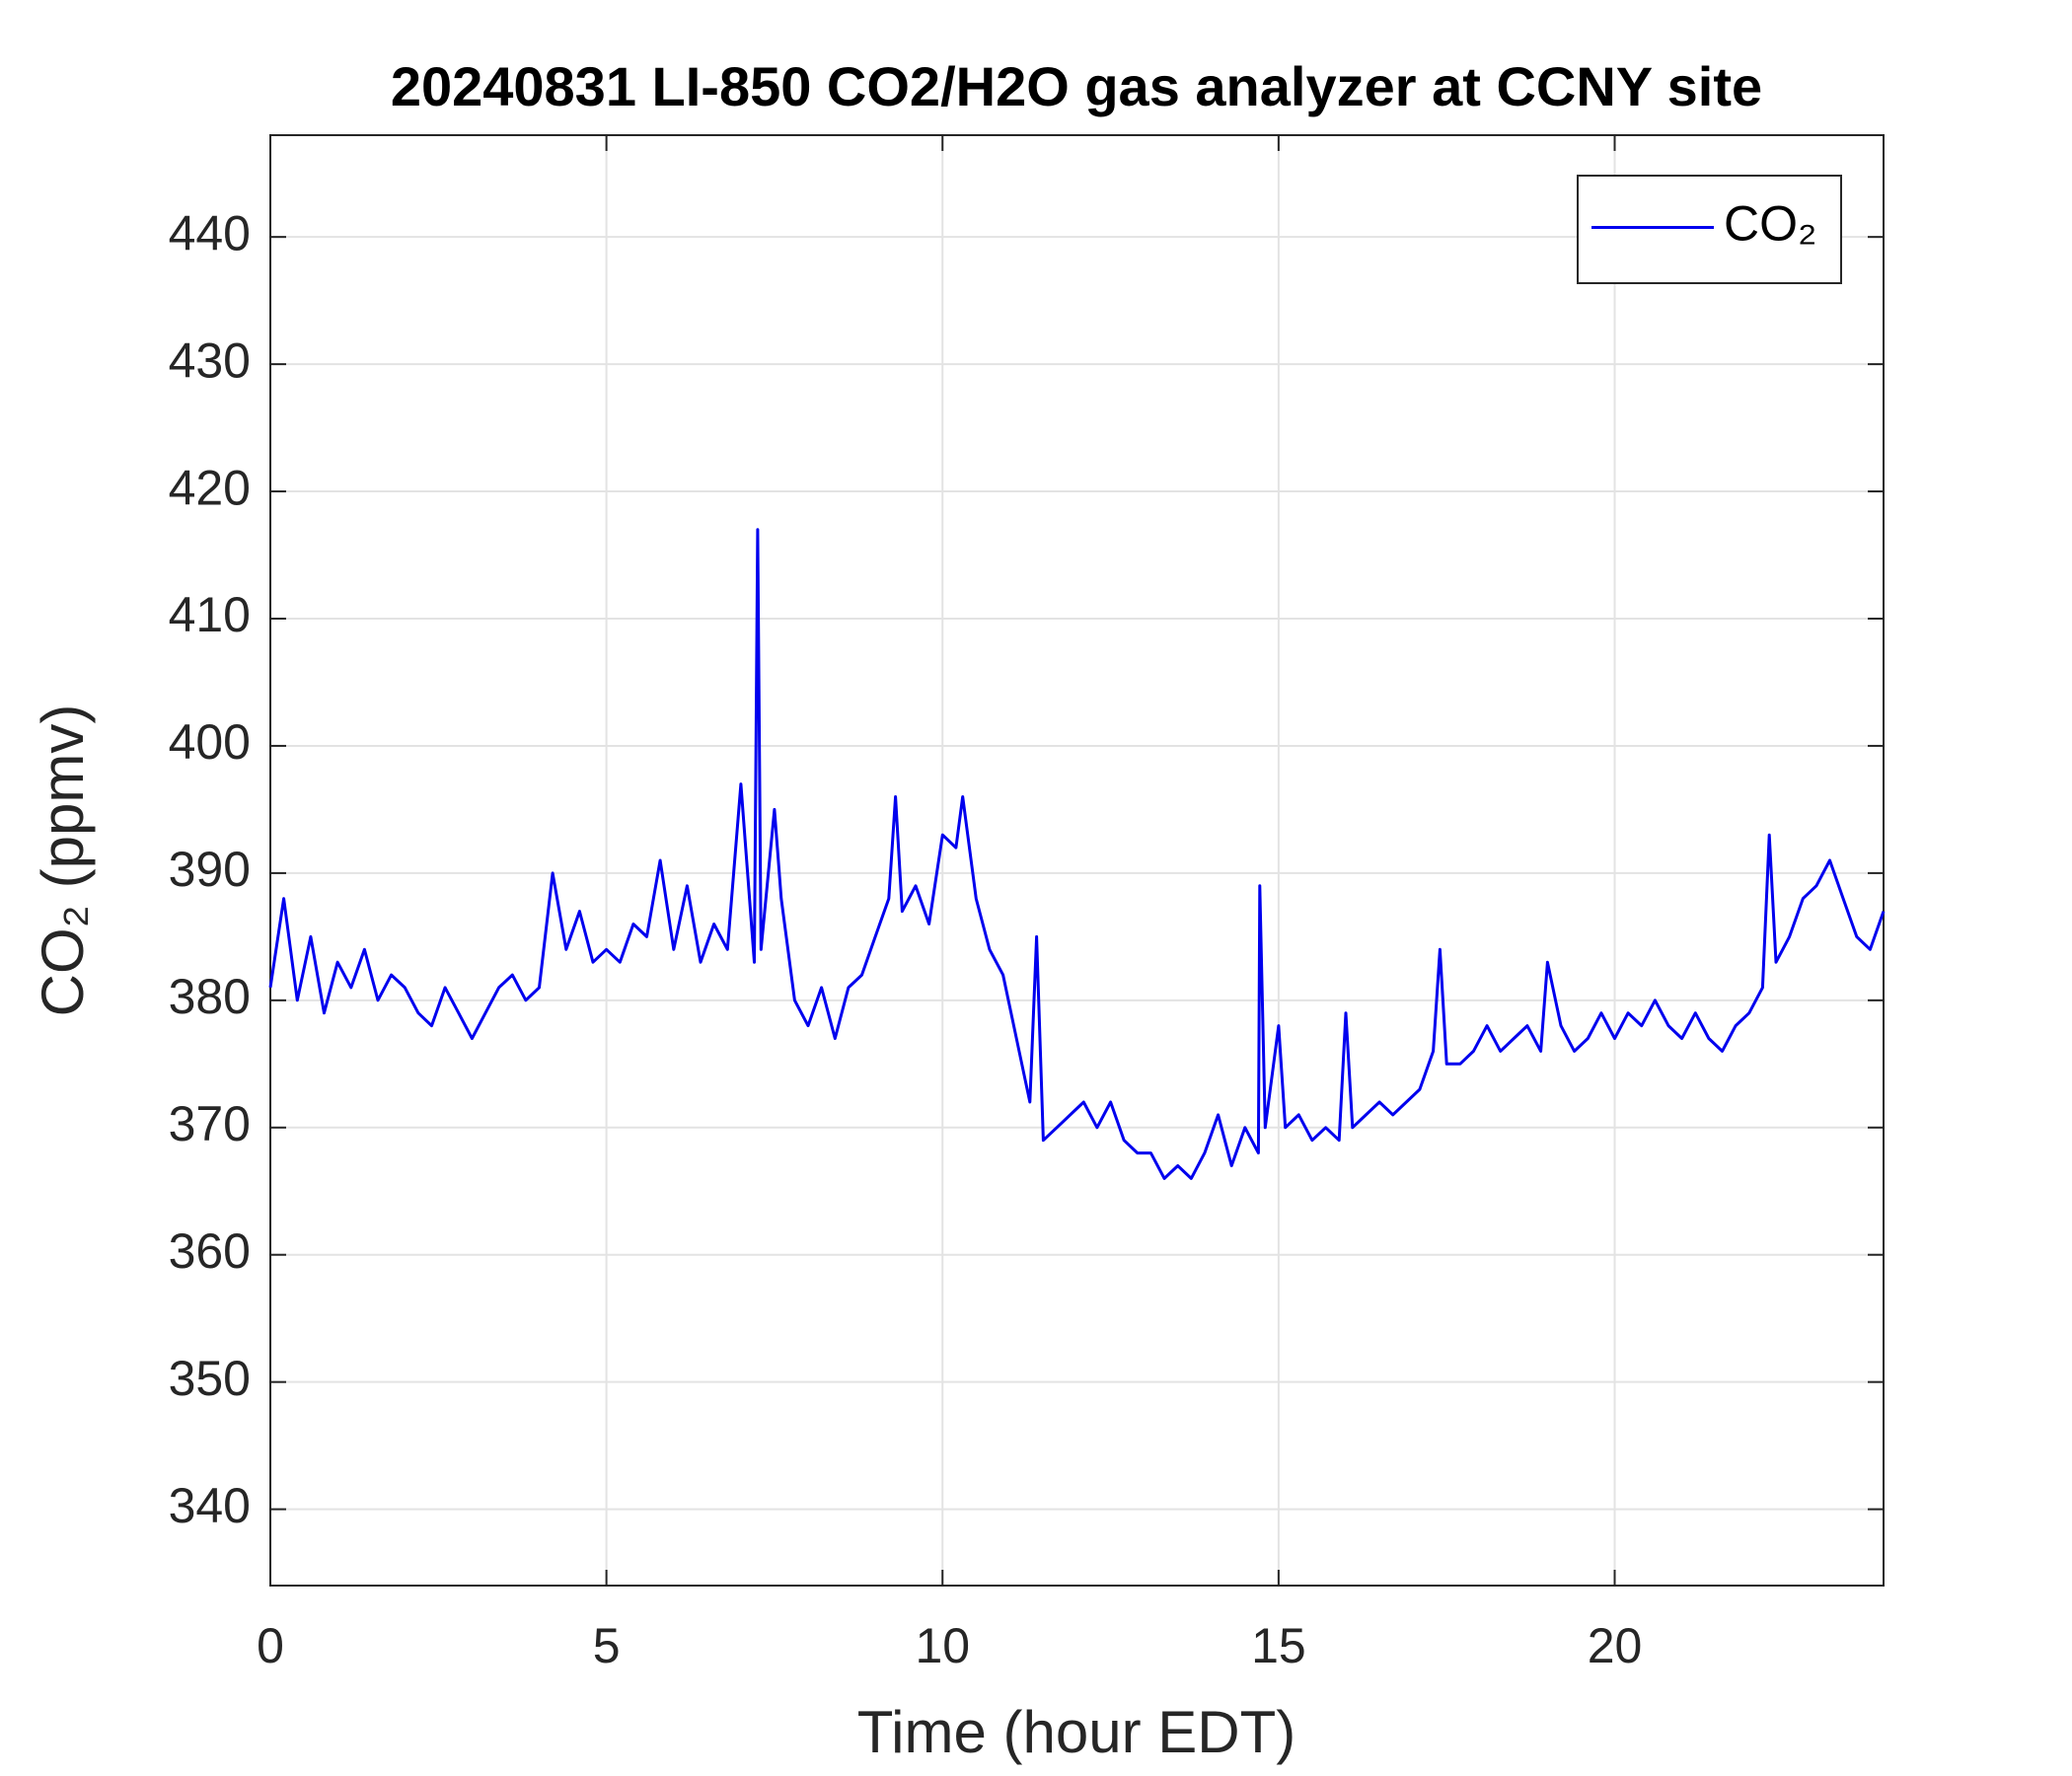  What do you see at coordinates (1278, 1646) in the screenshot?
I see `x-tick-label: 15` at bounding box center [1278, 1646].